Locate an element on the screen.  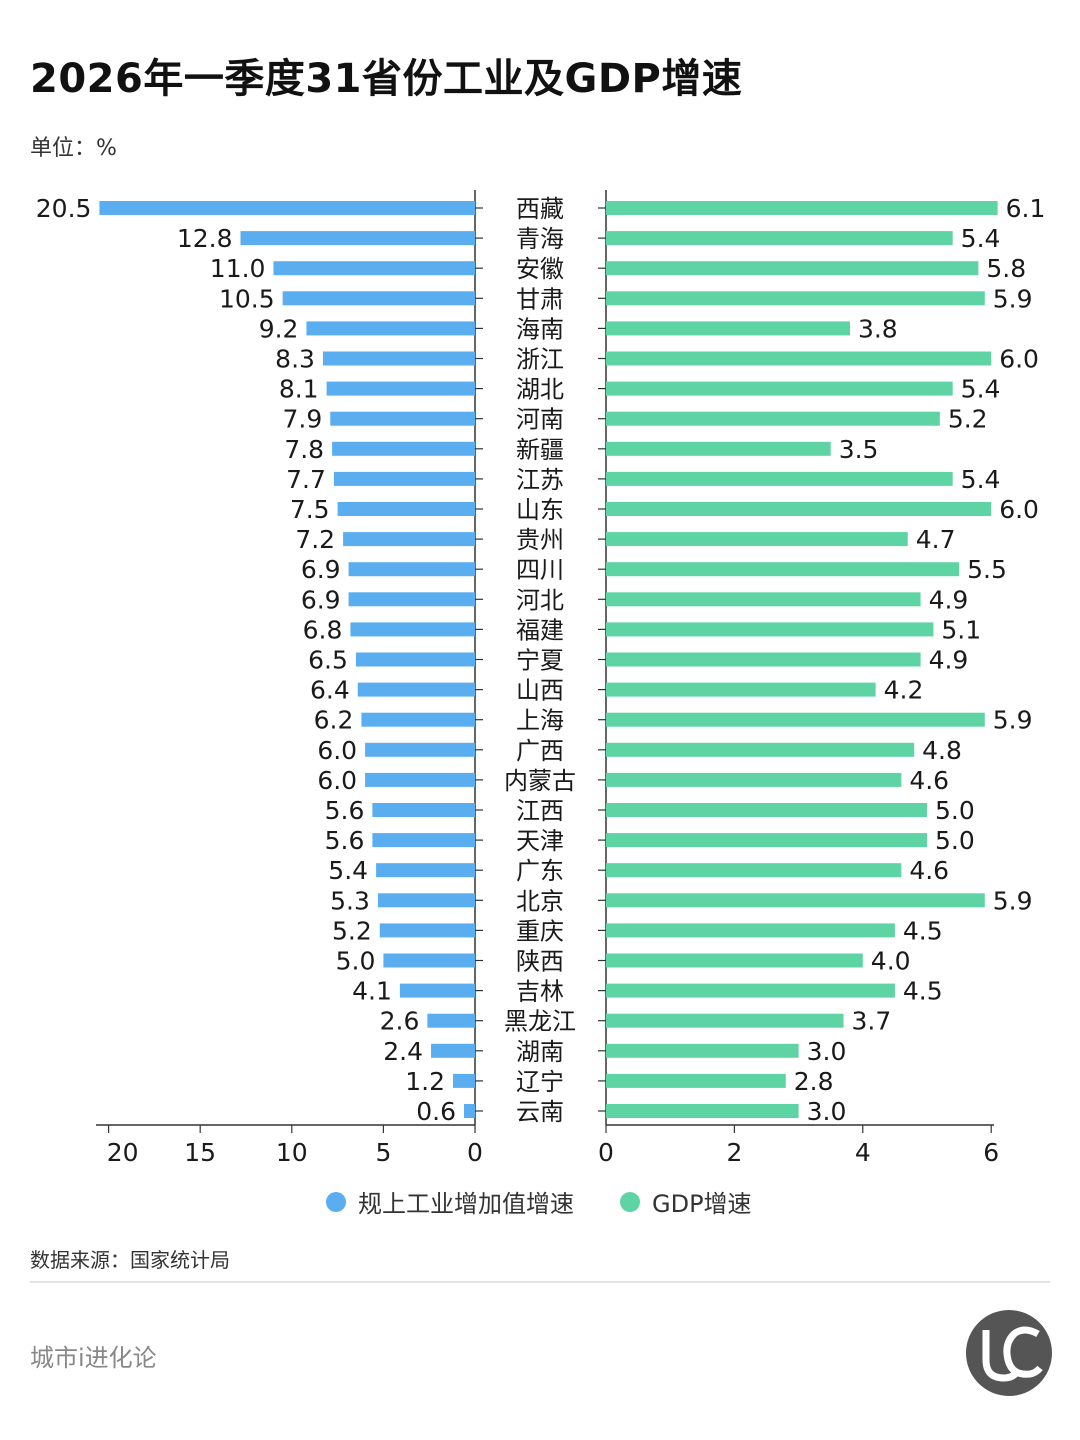
industry-value-label: 2.6 is located at coordinates (400, 1021).